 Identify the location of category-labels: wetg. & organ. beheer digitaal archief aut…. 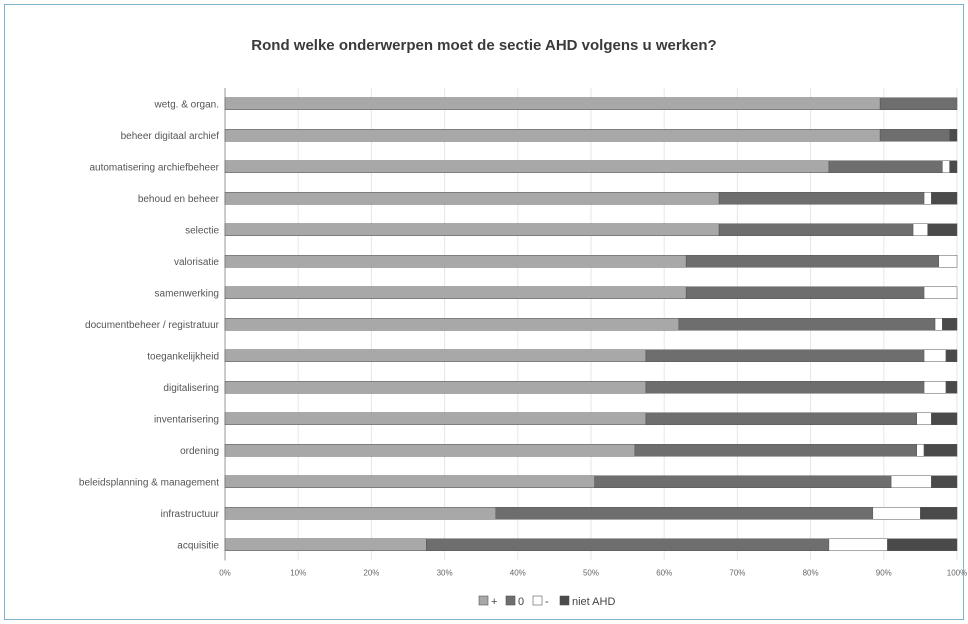
(149, 325).